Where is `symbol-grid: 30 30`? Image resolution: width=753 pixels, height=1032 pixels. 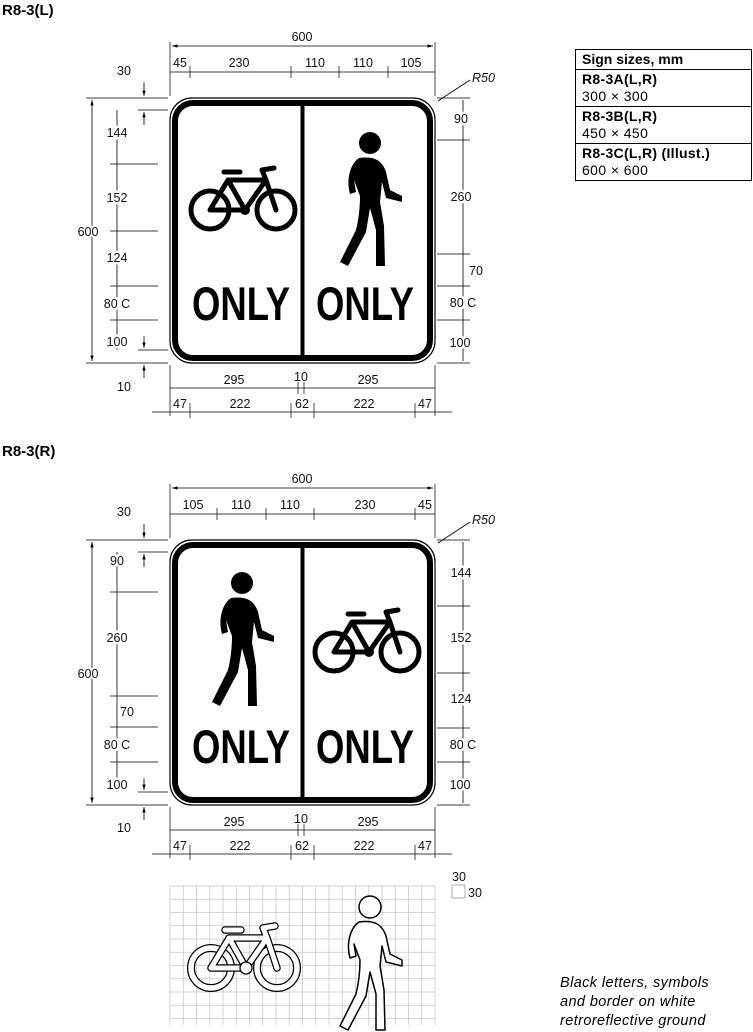 symbol-grid: 30 30 is located at coordinates (325, 950).